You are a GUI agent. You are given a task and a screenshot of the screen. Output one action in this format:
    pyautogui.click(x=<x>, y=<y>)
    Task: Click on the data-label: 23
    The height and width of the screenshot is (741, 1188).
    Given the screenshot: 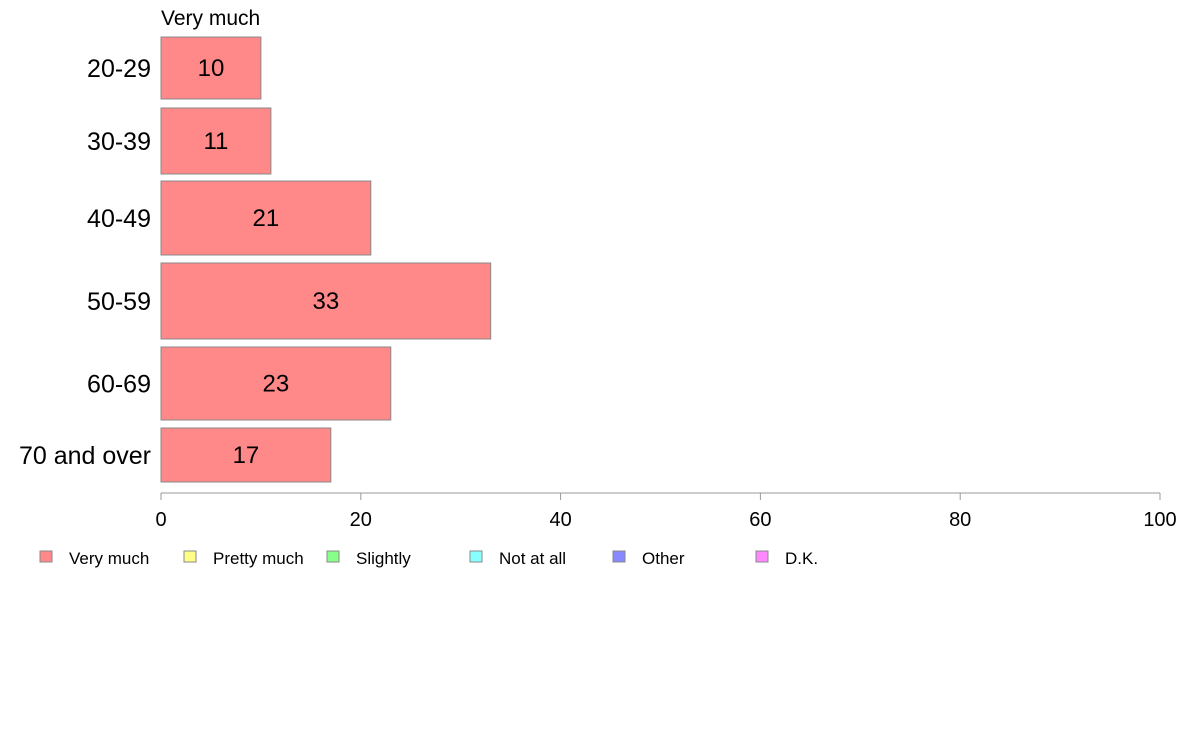 What is the action you would take?
    pyautogui.click(x=276, y=384)
    